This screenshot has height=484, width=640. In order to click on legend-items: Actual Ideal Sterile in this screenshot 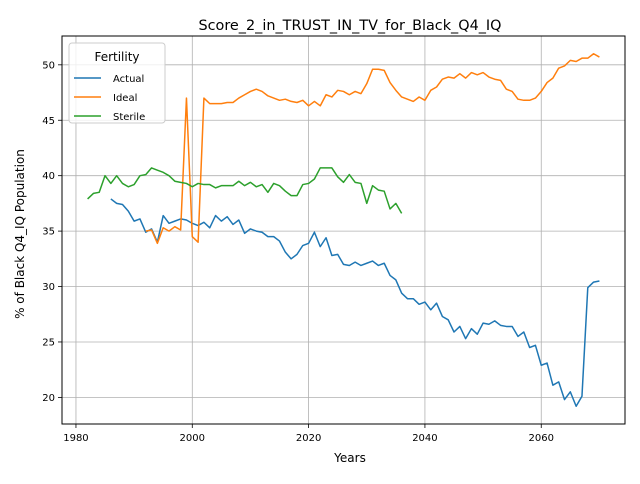, I will do `click(109, 98)`.